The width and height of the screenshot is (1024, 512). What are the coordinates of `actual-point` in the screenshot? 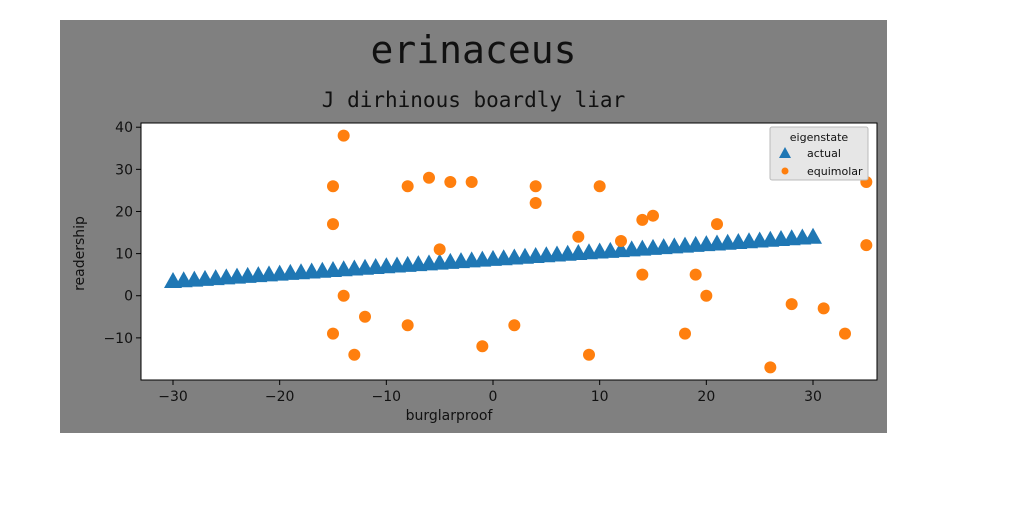 It's located at (813, 235).